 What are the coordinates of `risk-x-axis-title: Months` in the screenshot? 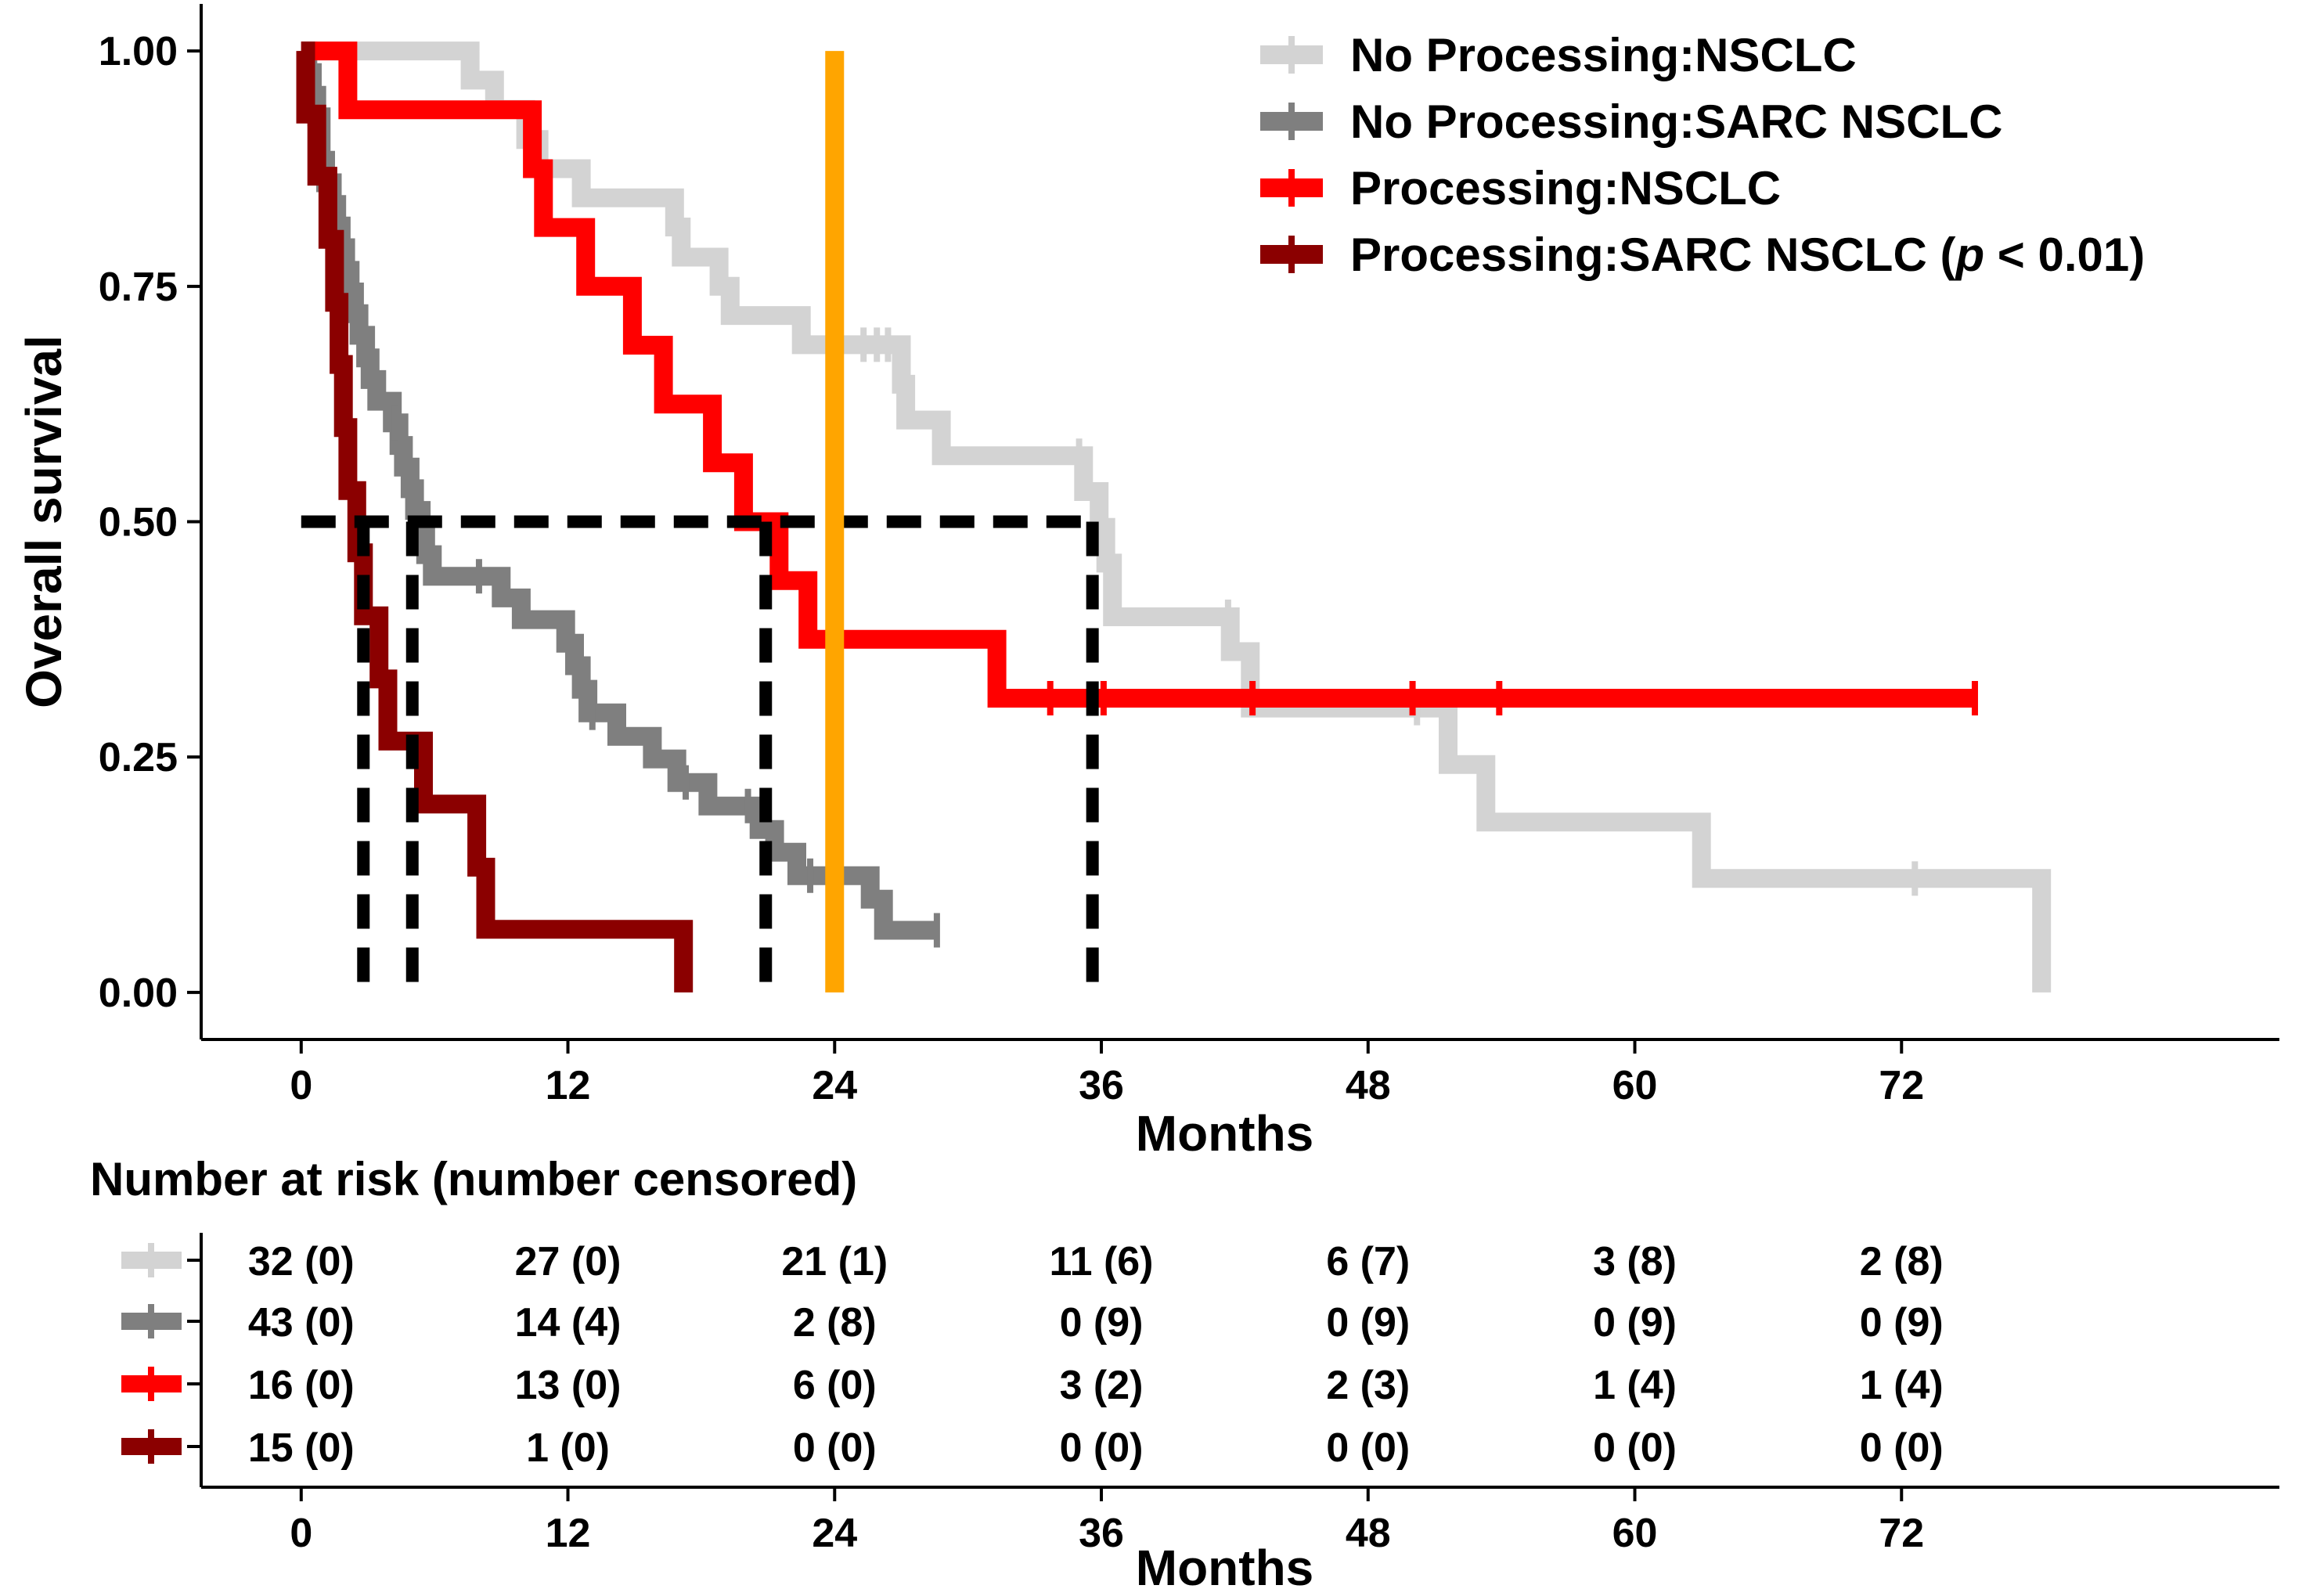 It's located at (1225, 1568).